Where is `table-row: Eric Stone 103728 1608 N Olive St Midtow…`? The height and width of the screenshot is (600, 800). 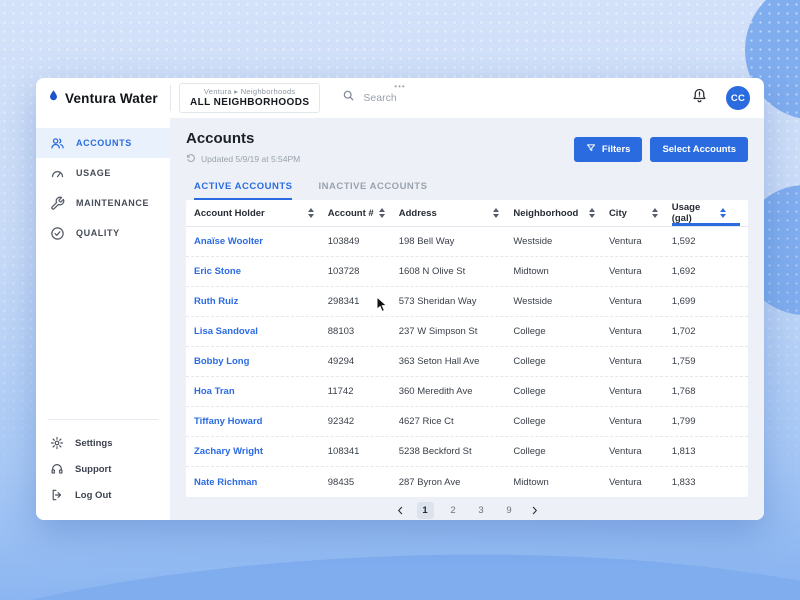 table-row: Eric Stone 103728 1608 N Olive St Midtow… is located at coordinates (467, 272).